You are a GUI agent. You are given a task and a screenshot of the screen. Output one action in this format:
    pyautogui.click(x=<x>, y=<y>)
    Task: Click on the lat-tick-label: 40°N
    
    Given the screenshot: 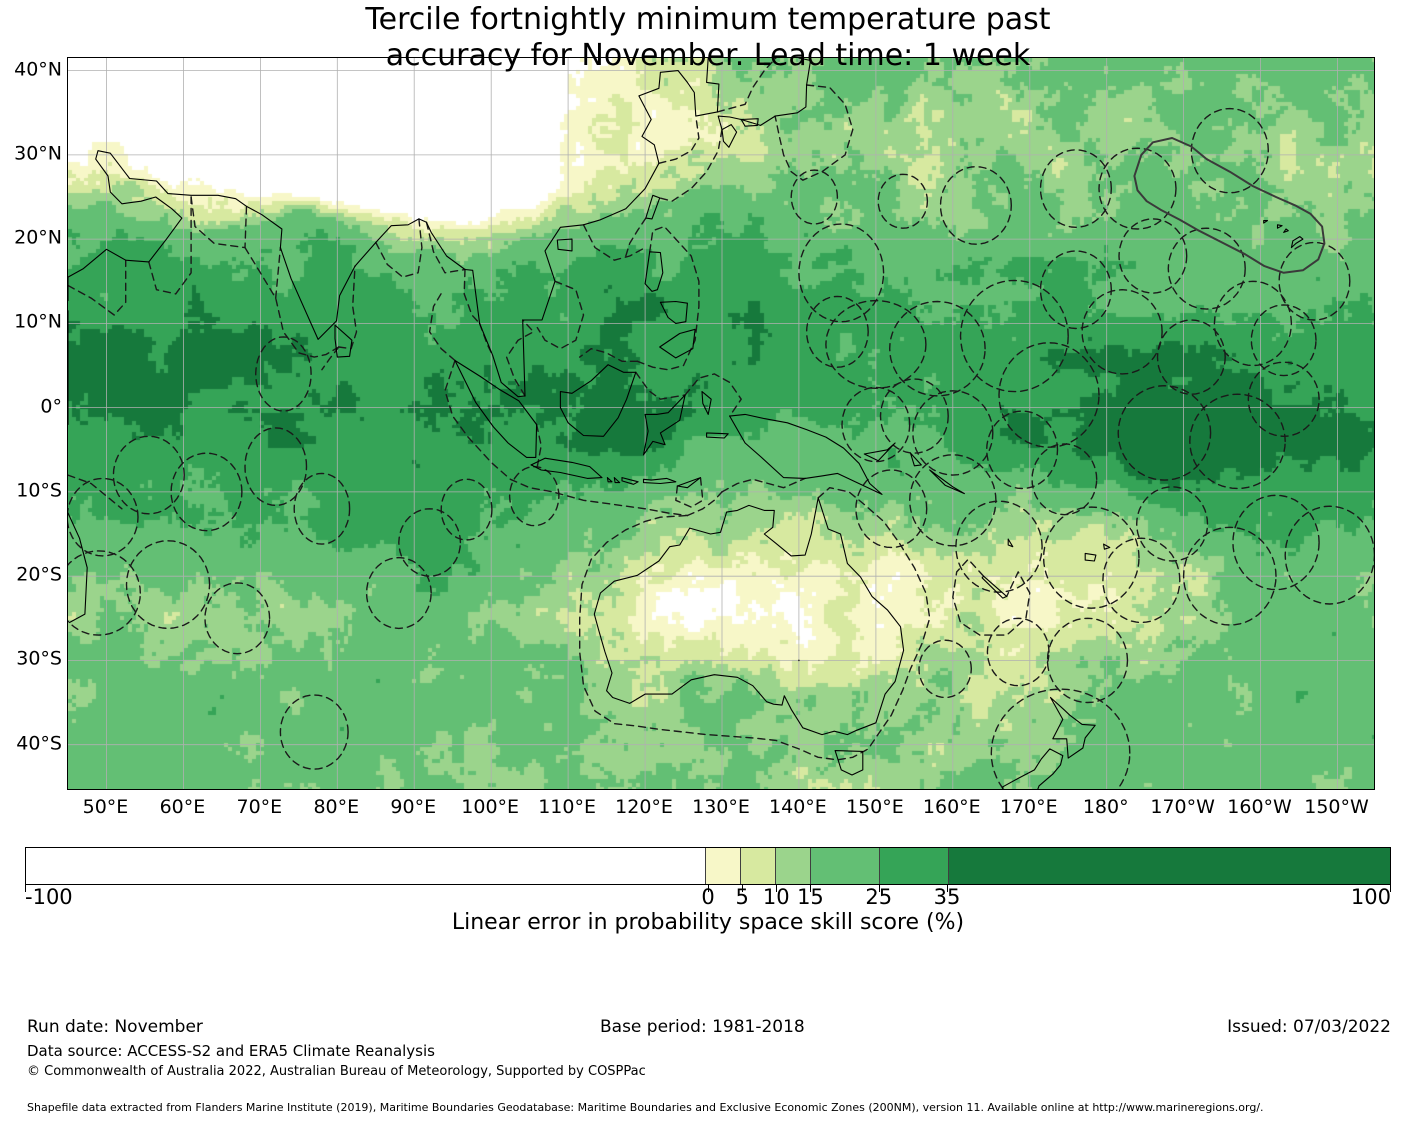 What is the action you would take?
    pyautogui.click(x=38, y=69)
    